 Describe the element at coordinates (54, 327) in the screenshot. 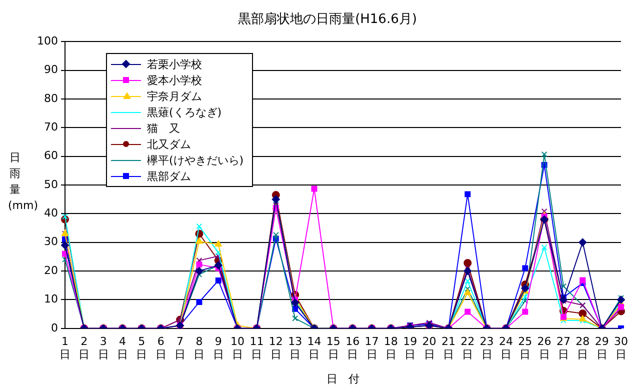

I see `y-tick-label: 0` at that location.